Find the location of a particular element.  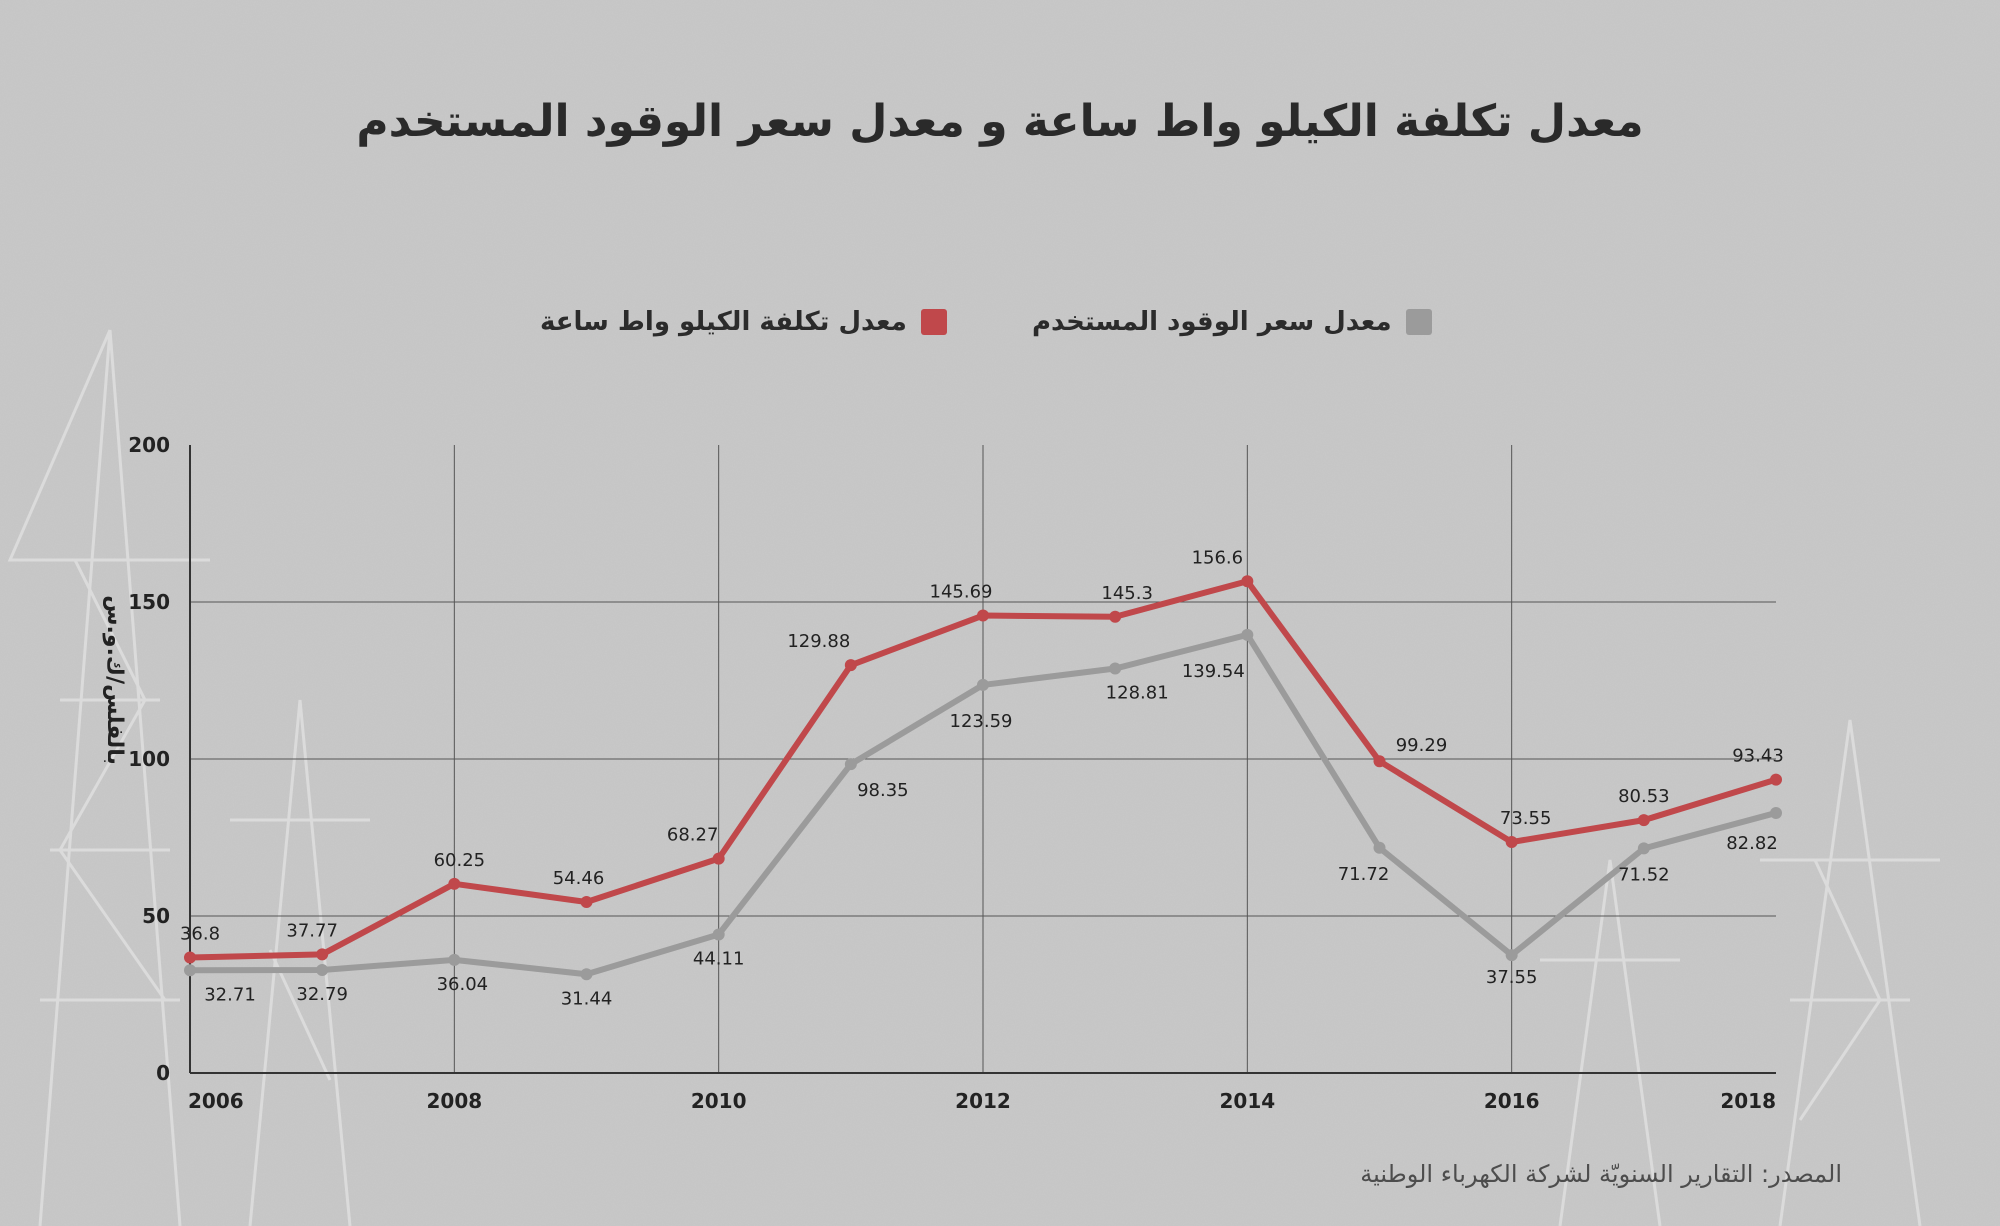

legend-item-fuel: معدل سعر الوقود المستخدم is located at coordinates (1232, 322).